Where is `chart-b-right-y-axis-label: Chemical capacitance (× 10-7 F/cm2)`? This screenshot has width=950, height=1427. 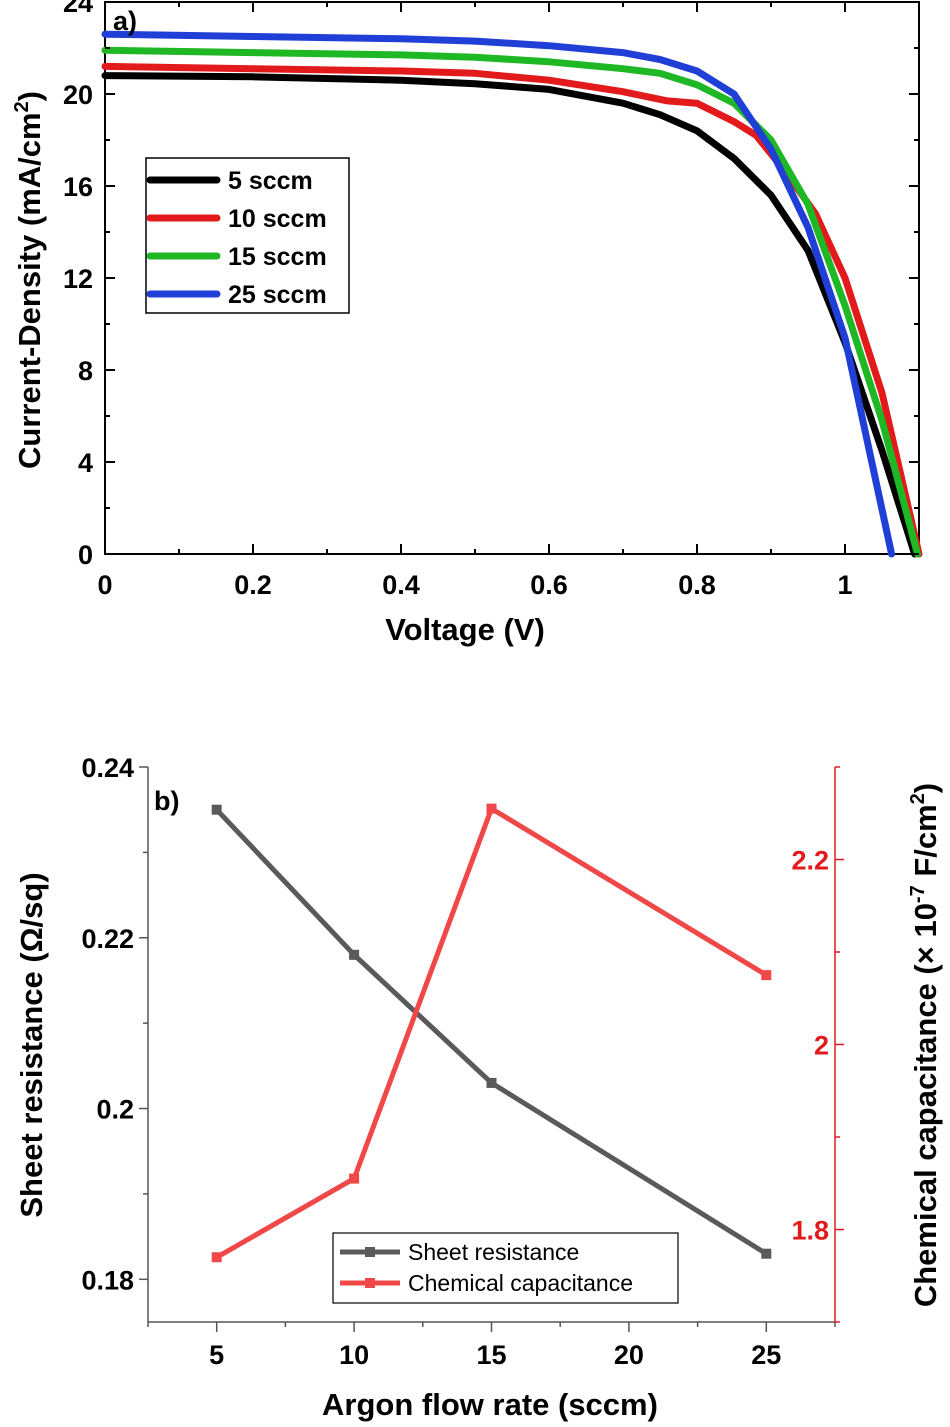
chart-b-right-y-axis-label: Chemical capacitance (× 10-7 F/cm2) is located at coordinates (925, 1045).